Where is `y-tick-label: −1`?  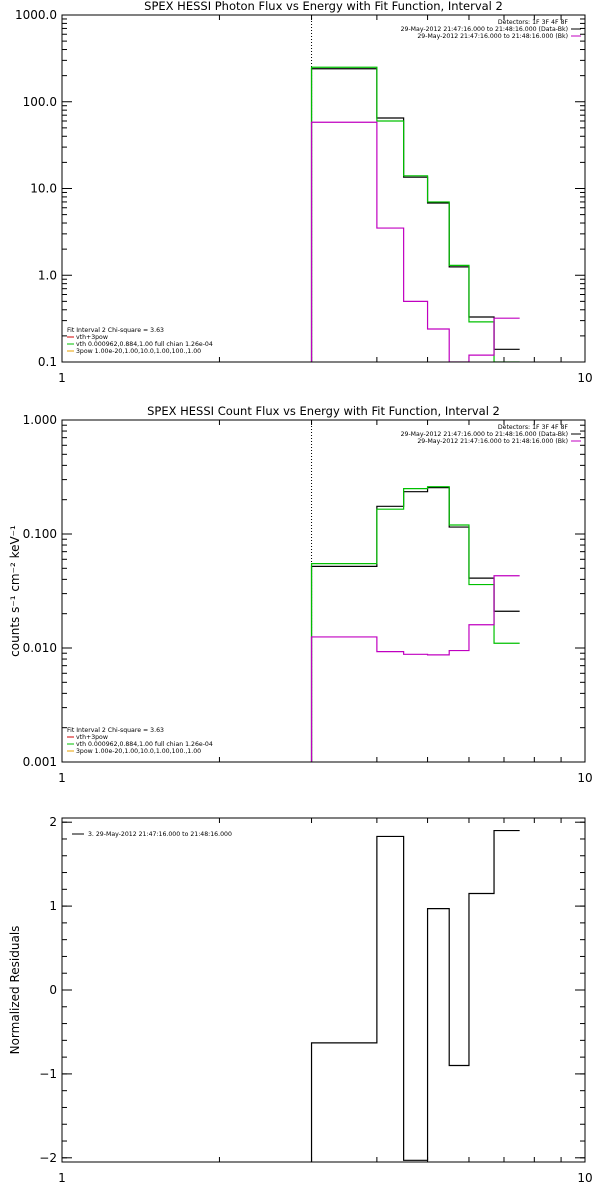 y-tick-label: −1 is located at coordinates (48, 1074).